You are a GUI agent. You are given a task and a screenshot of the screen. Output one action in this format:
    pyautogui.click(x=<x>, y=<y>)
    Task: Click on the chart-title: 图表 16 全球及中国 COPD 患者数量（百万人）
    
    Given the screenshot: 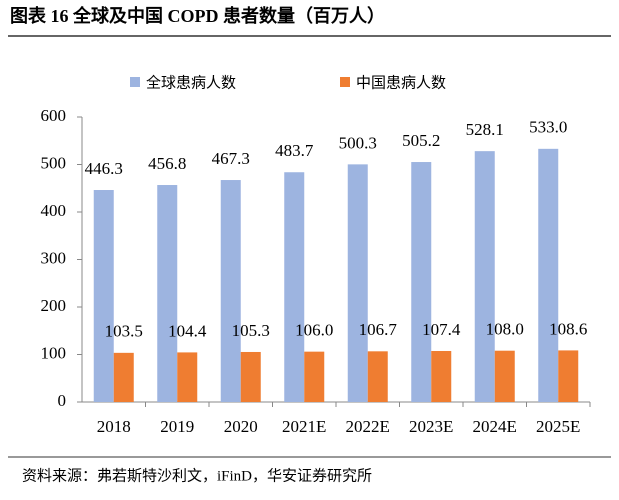 What is the action you would take?
    pyautogui.click(x=197, y=15)
    